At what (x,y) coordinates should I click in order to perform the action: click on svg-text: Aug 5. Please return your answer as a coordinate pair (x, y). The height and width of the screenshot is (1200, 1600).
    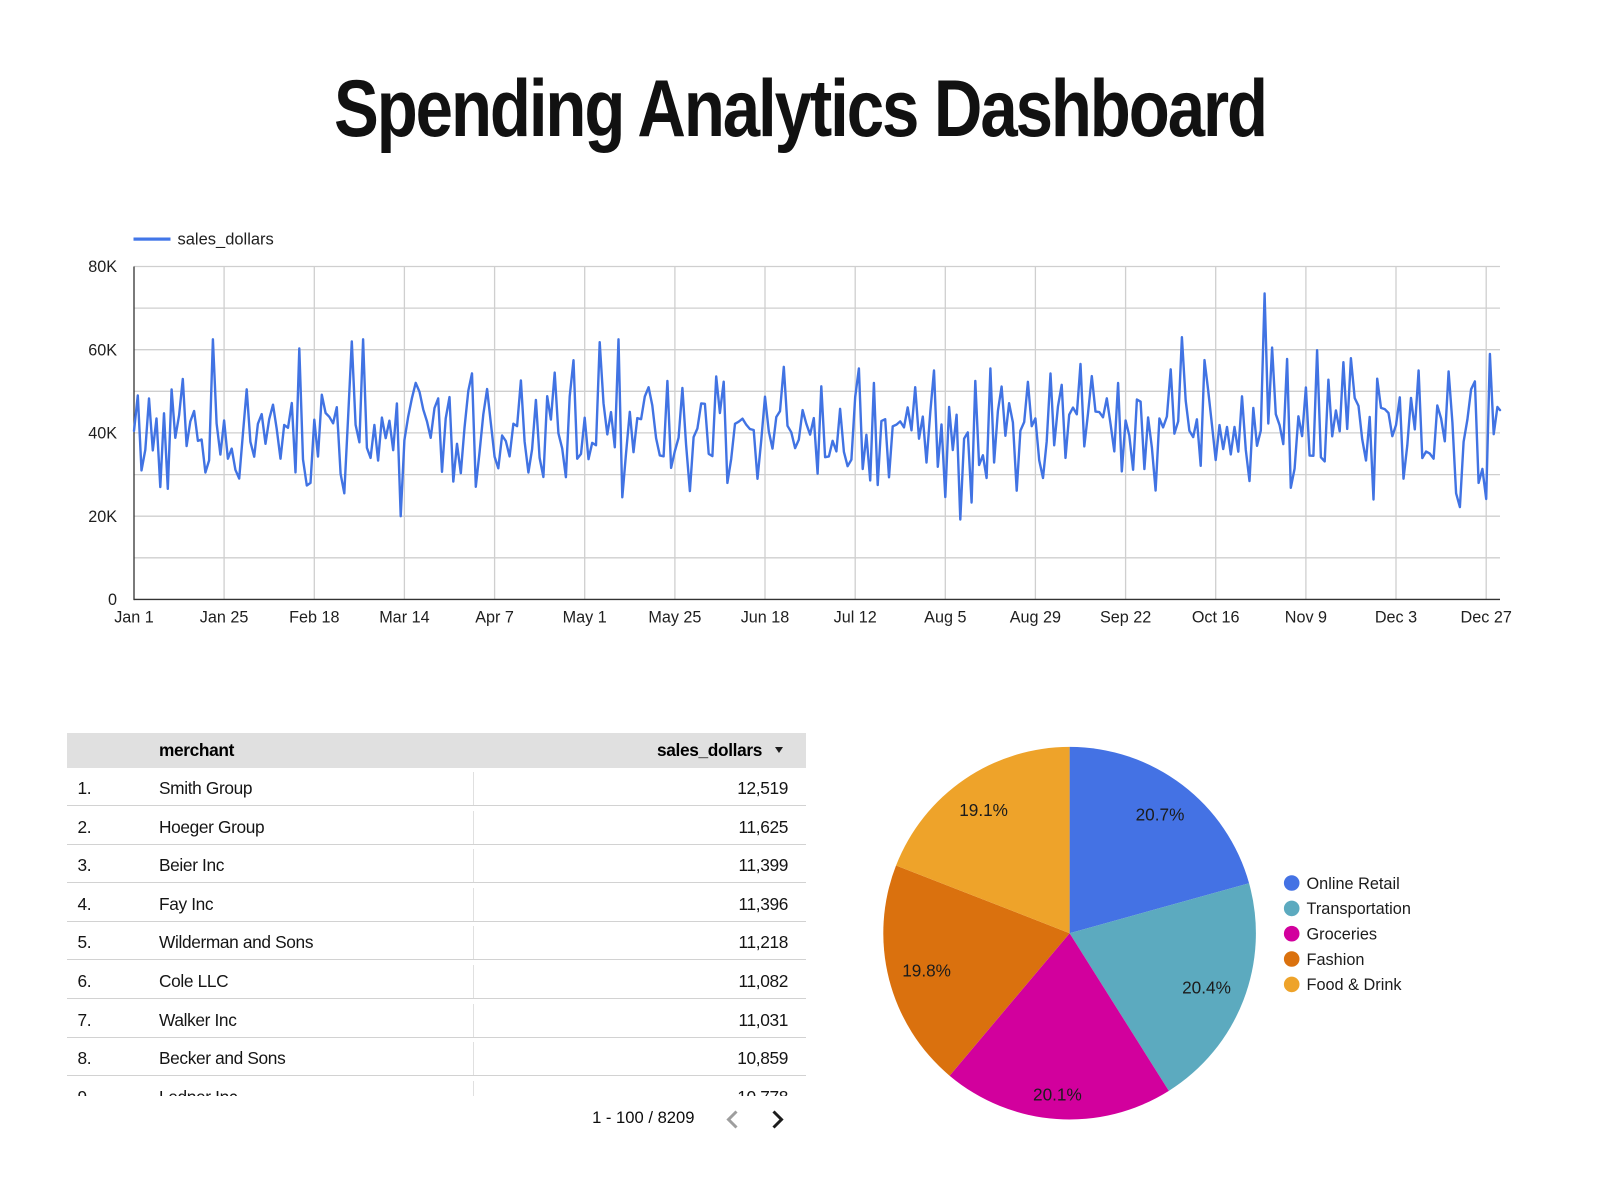
    Looking at the image, I should click on (945, 618).